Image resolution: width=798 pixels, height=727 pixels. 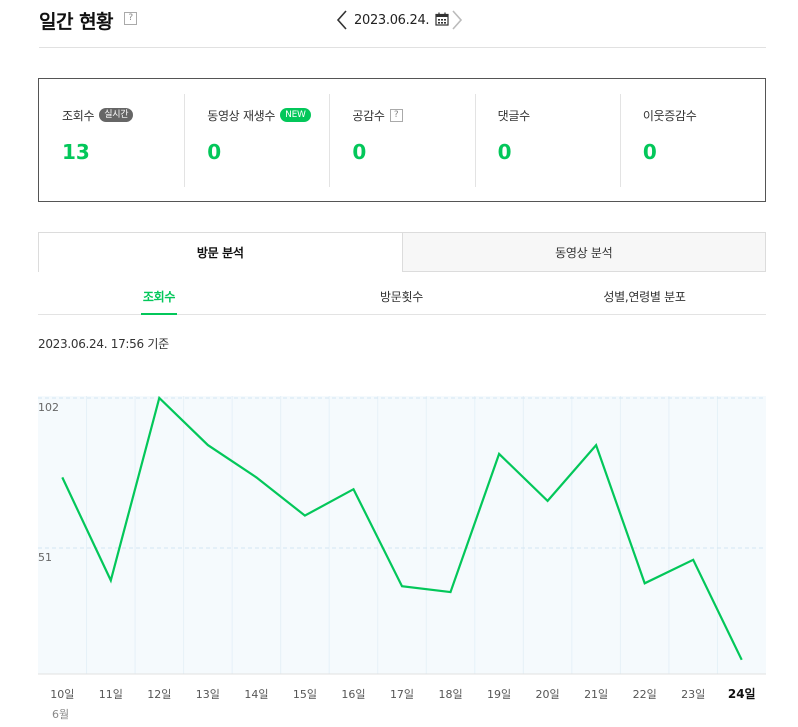 I want to click on x-tick-label: 17일, so click(x=402, y=694).